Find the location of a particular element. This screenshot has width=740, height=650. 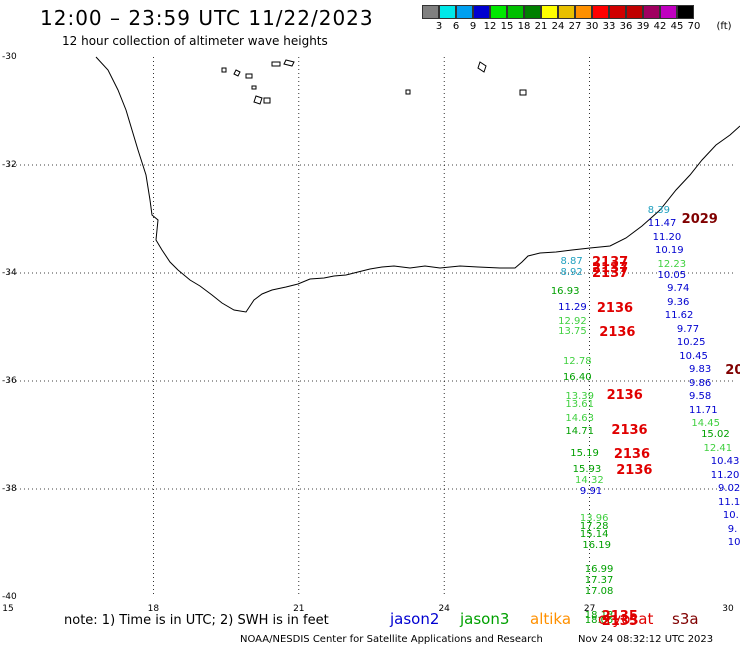

wave-height-value: 10.05 is located at coordinates (672, 275).